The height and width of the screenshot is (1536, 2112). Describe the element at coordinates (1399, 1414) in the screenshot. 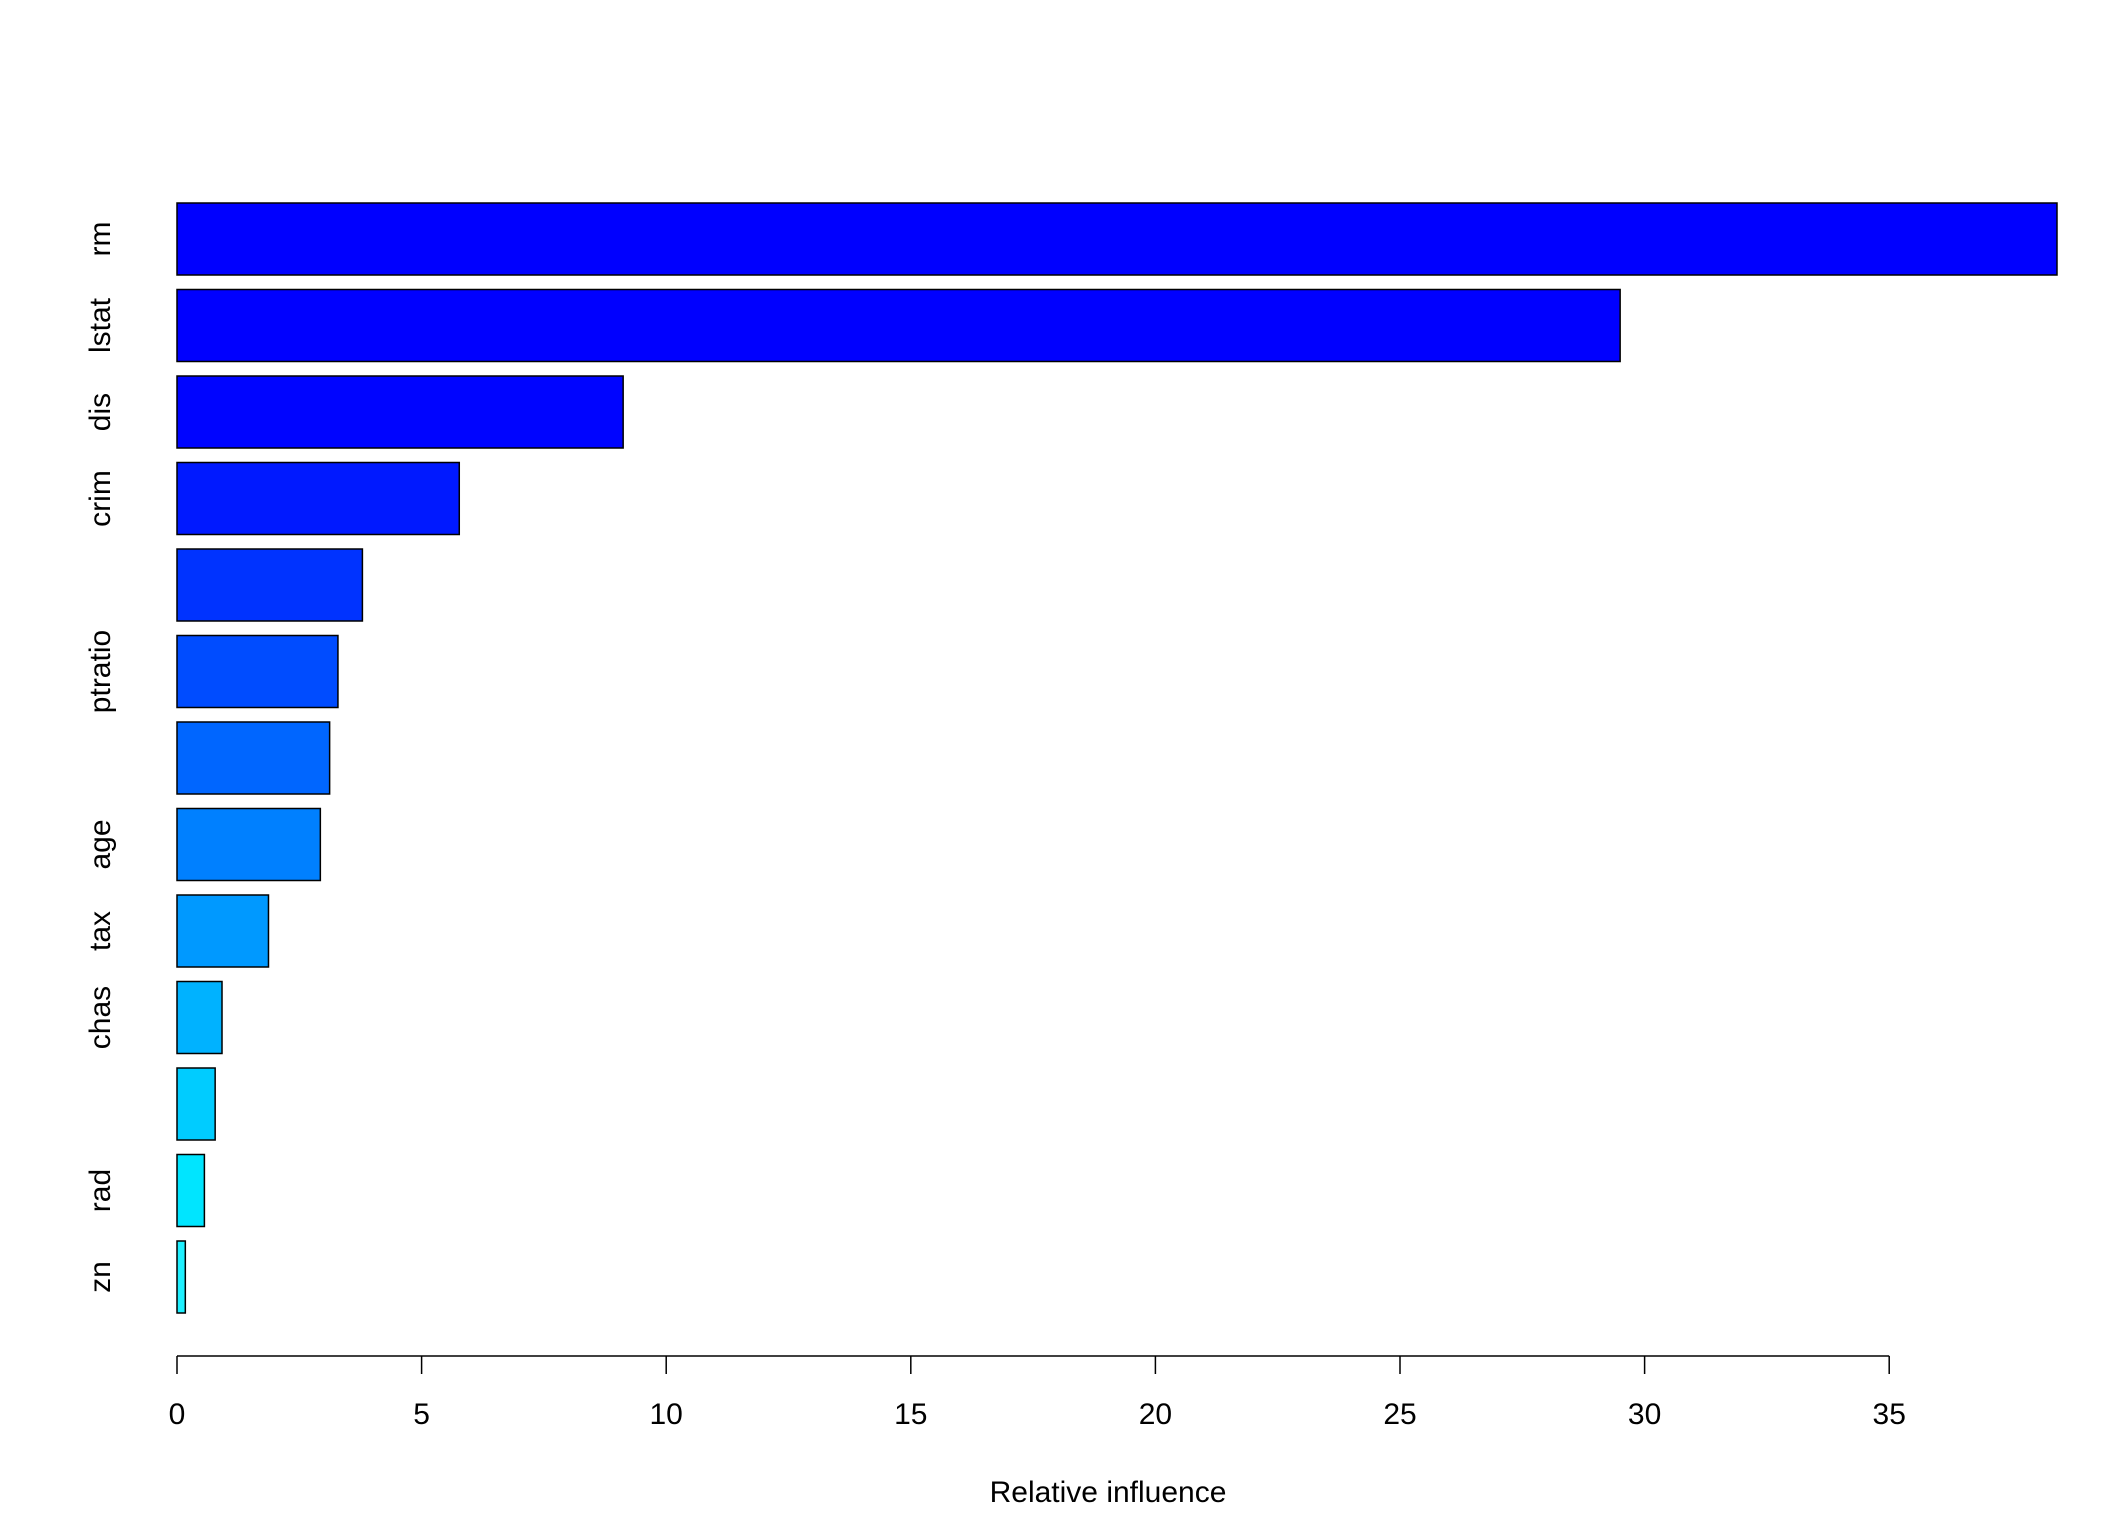

I see `x-tick-label: 25` at that location.